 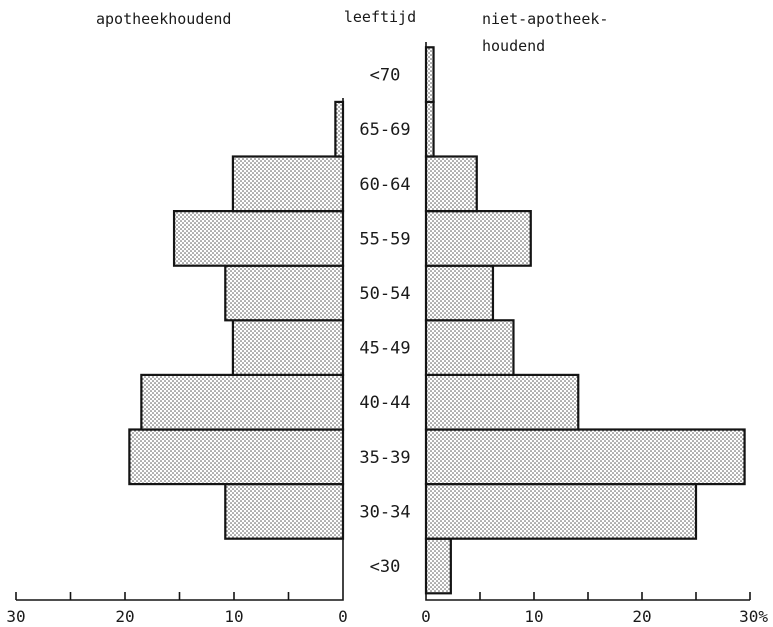 What do you see at coordinates (429, 74) in the screenshot?
I see `bar-right-<70` at bounding box center [429, 74].